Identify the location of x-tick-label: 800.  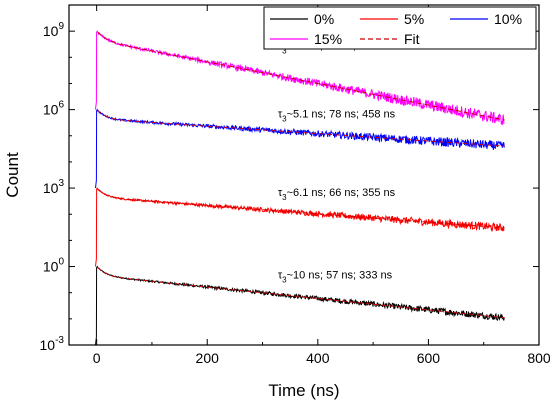
(538, 358).